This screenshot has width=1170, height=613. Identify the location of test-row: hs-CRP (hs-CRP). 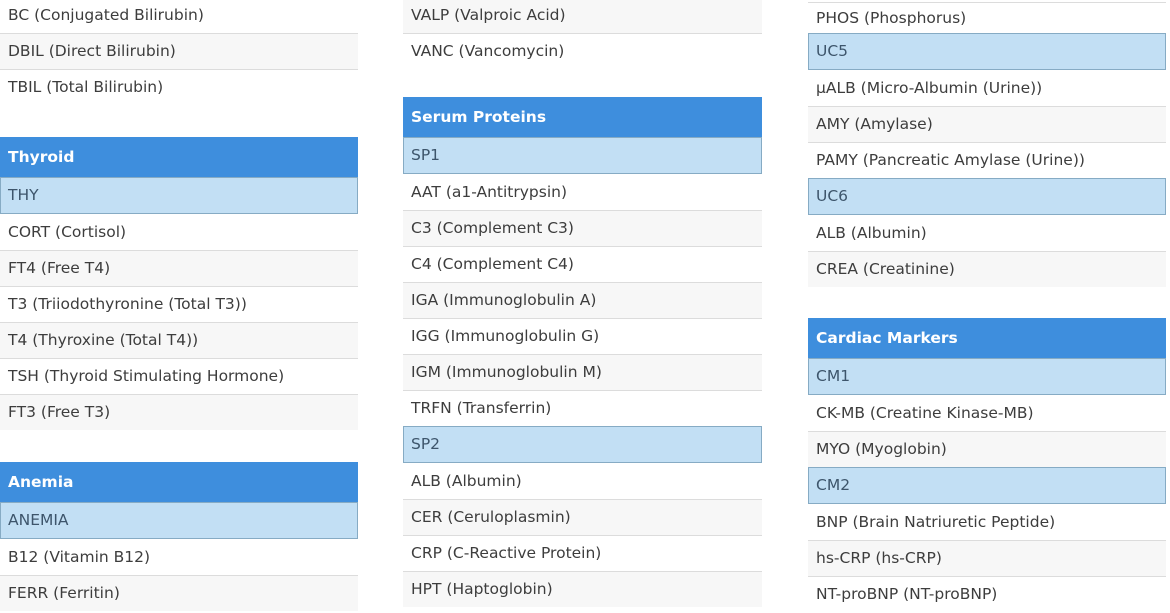
(987, 558).